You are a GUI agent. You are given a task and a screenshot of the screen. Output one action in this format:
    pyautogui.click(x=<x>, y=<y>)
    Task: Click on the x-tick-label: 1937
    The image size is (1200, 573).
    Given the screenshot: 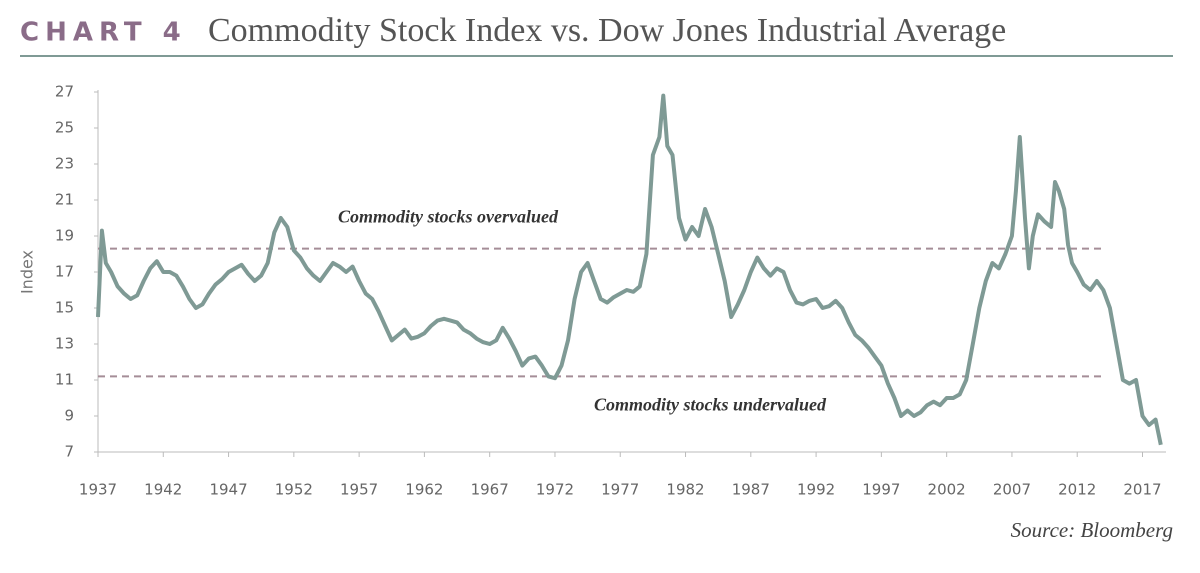 What is the action you would take?
    pyautogui.click(x=98, y=490)
    